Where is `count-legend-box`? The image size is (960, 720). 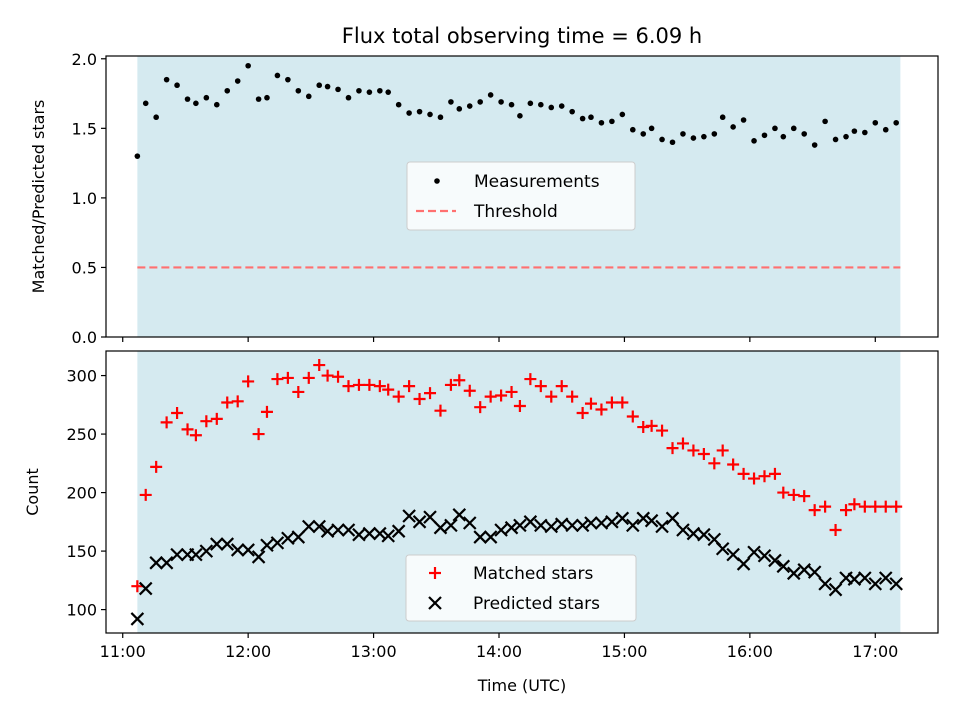
count-legend-box is located at coordinates (521, 588).